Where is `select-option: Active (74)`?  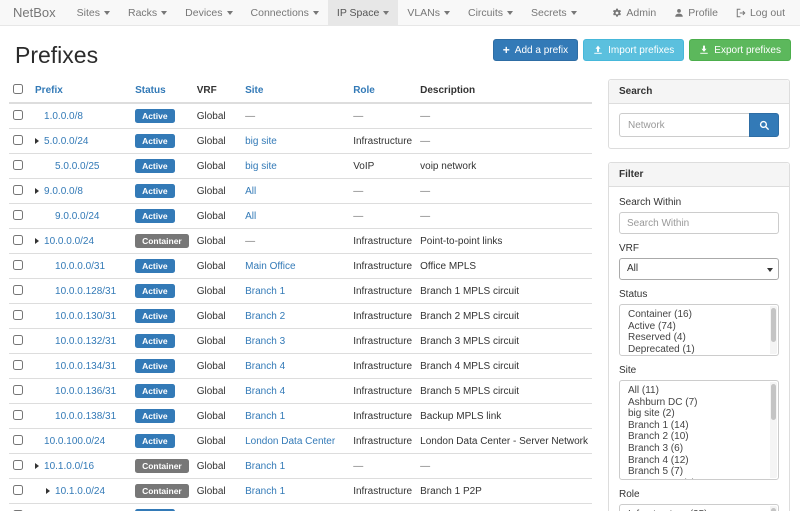 select-option: Active (74) is located at coordinates (652, 326).